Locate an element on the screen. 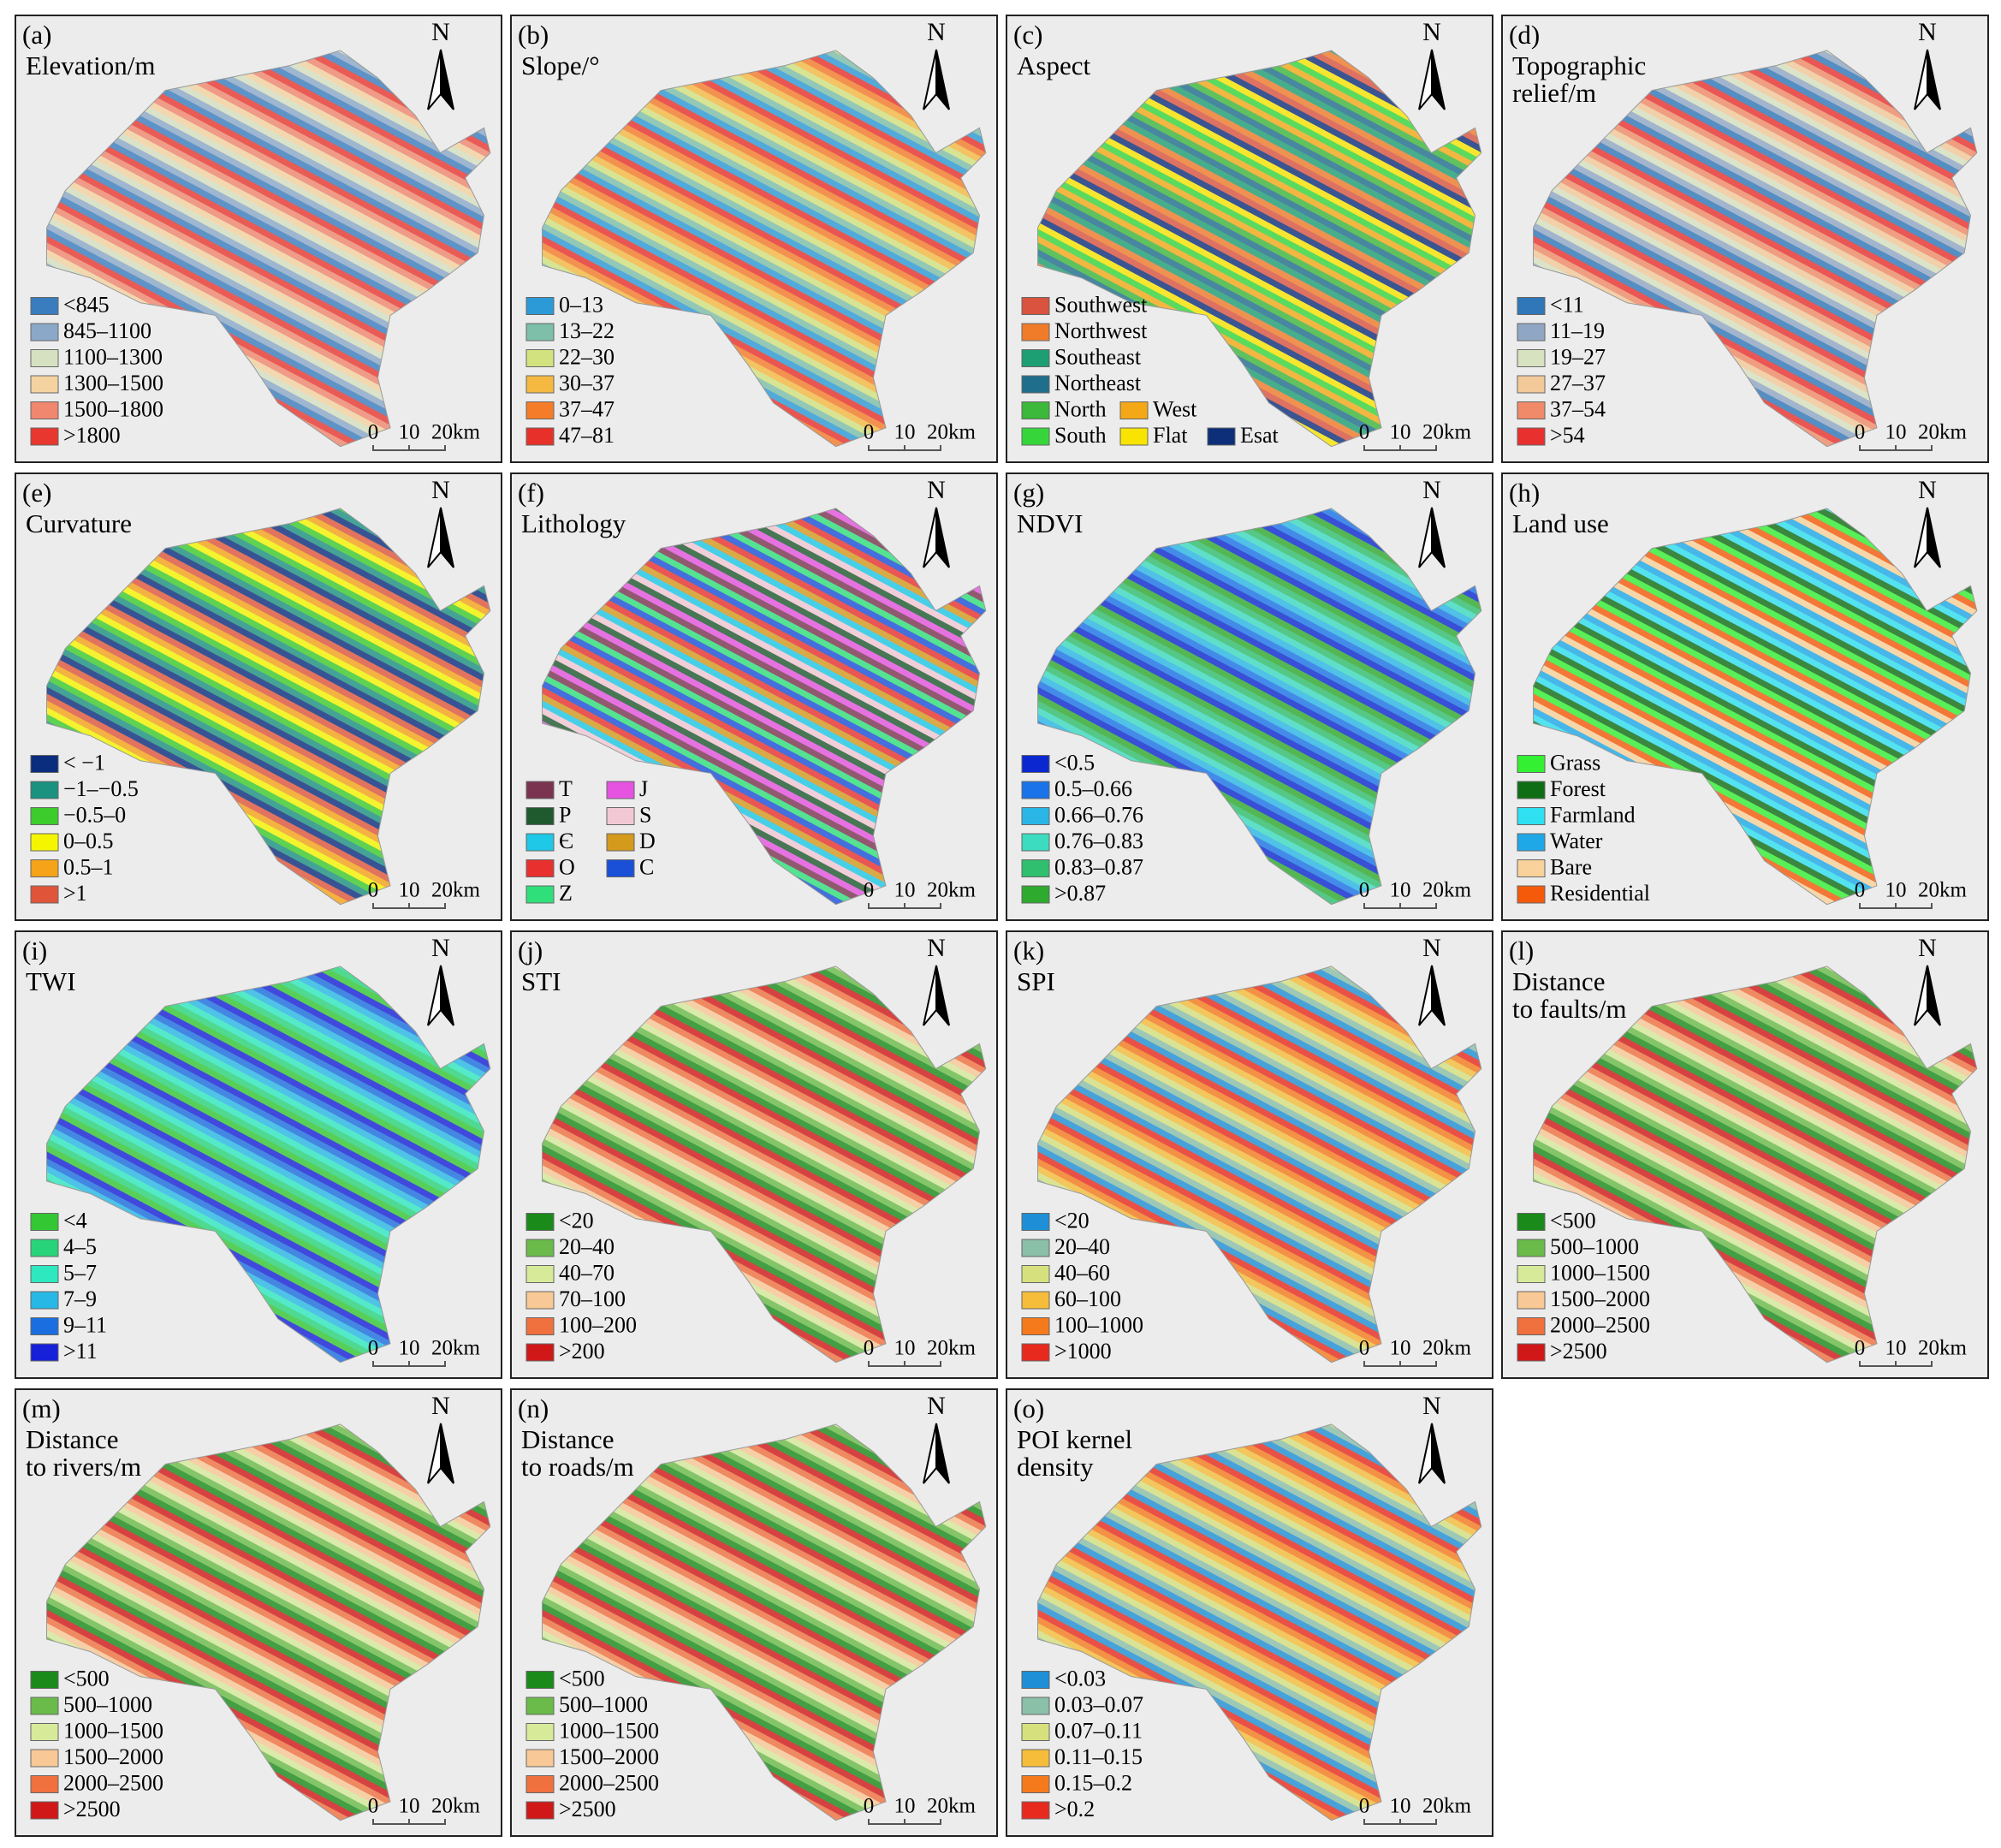  legend-label: Grass is located at coordinates (1575, 763).